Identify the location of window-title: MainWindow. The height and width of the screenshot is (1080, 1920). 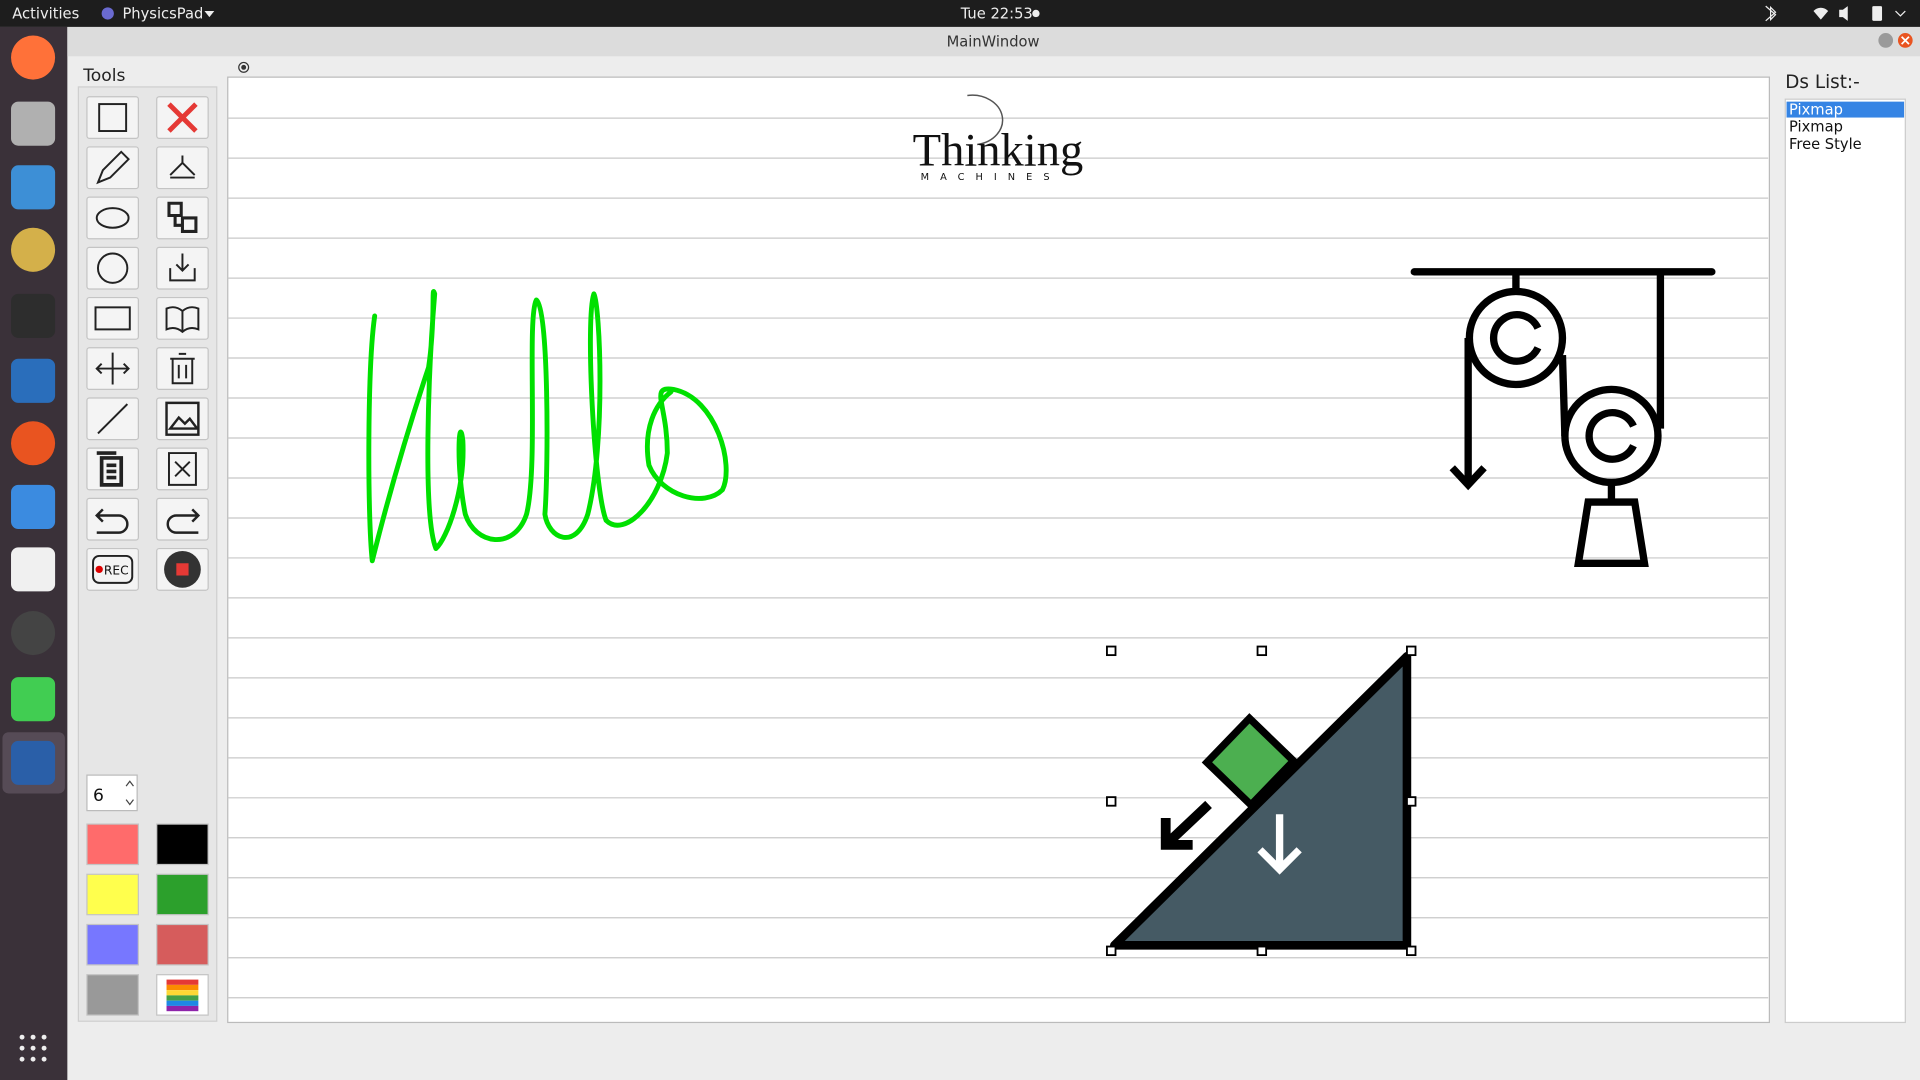
(993, 42).